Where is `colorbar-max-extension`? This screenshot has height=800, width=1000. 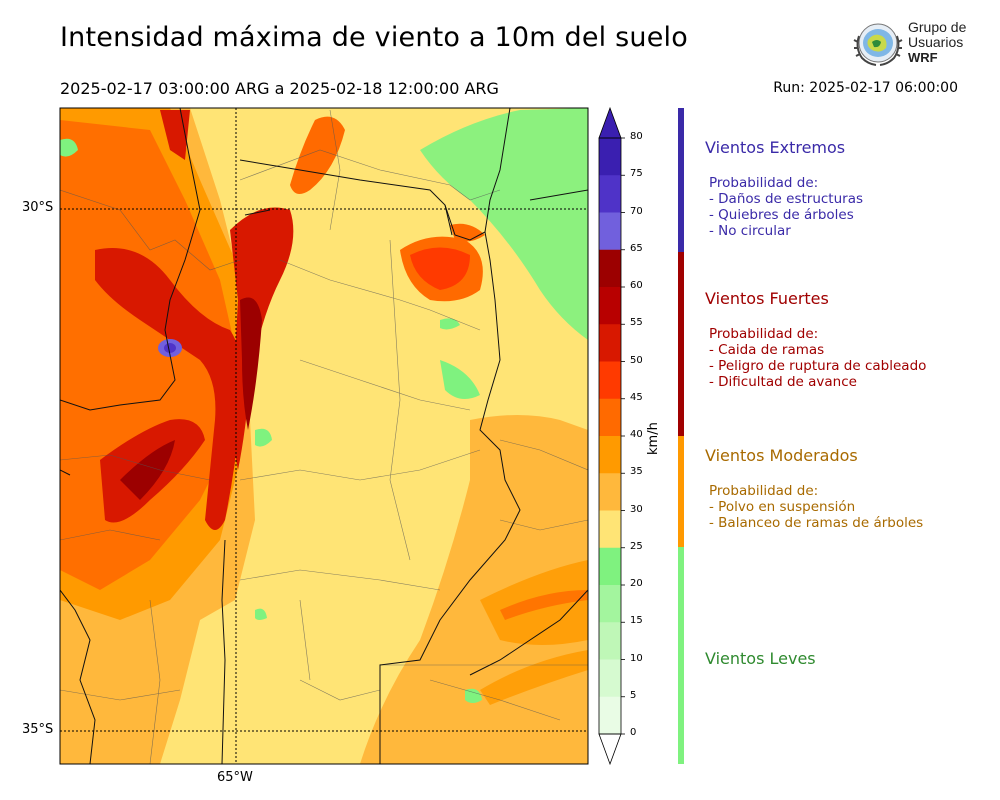
colorbar-max-extension is located at coordinates (610, 122).